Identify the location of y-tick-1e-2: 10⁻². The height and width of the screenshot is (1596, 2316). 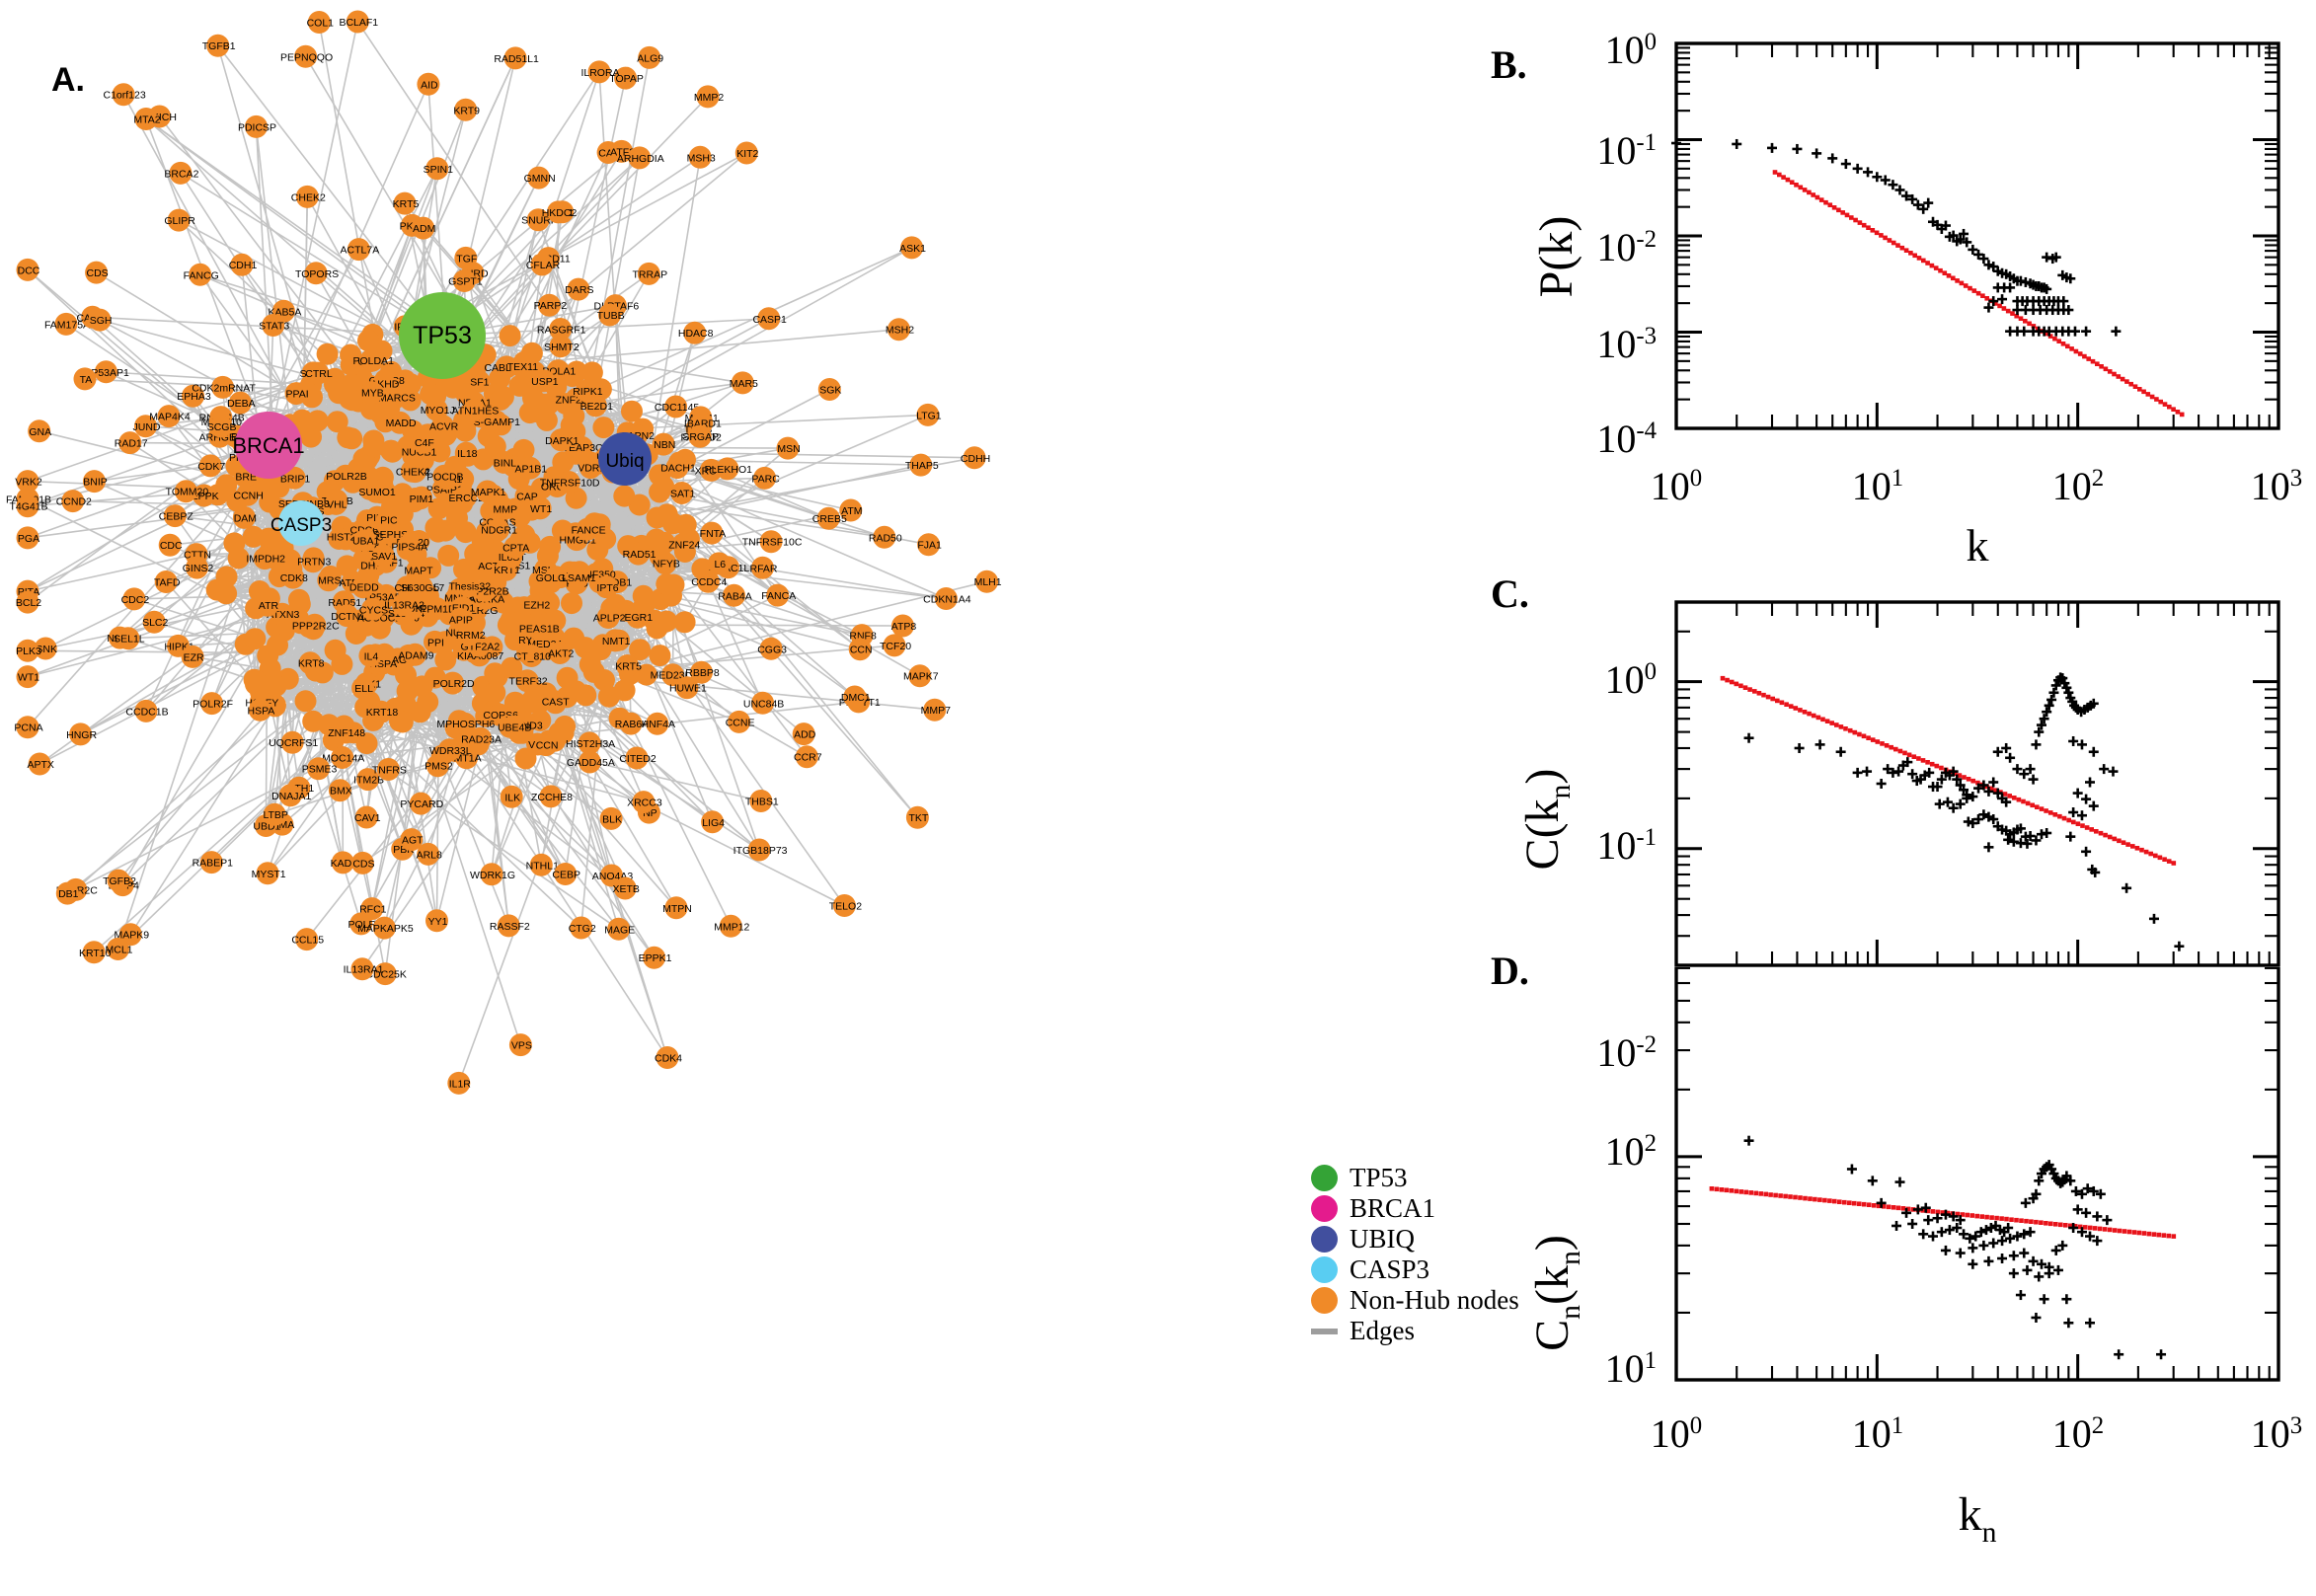
(1627, 1052).